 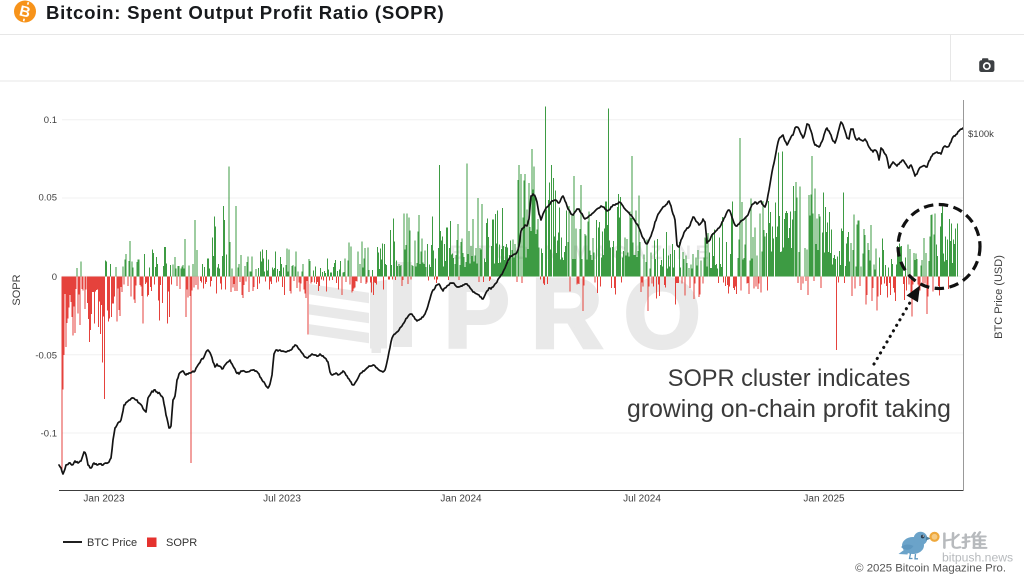 I want to click on svg-text: 0.05, so click(x=48, y=197).